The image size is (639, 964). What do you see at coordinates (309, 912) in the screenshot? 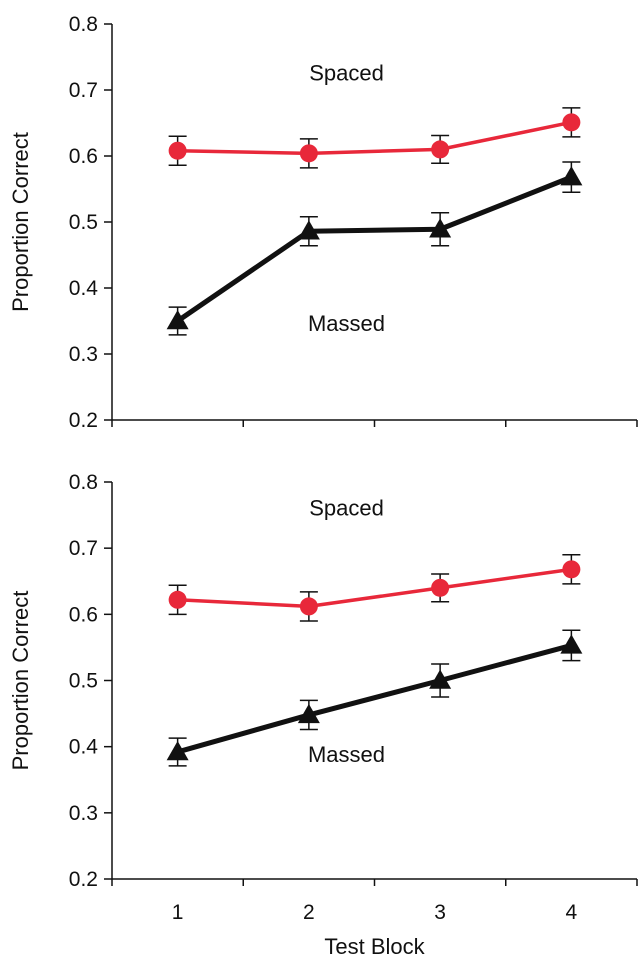
I see `x-tick-label: 2` at bounding box center [309, 912].